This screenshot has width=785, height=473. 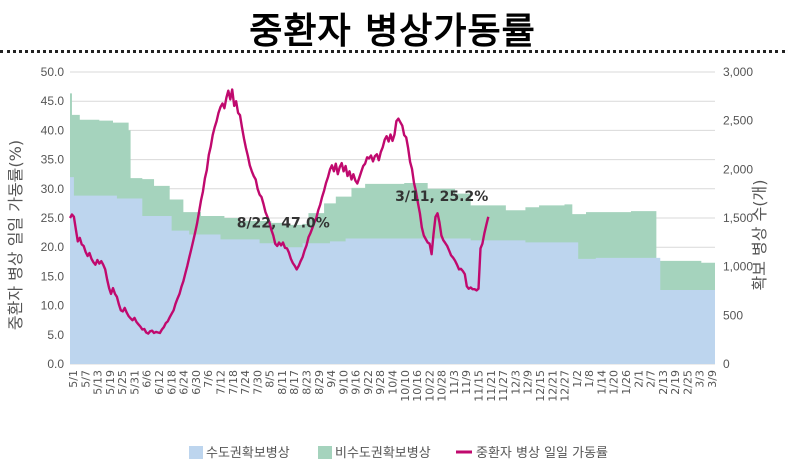 What do you see at coordinates (55, 335) in the screenshot?
I see `y-left-tick-label: 5.0` at bounding box center [55, 335].